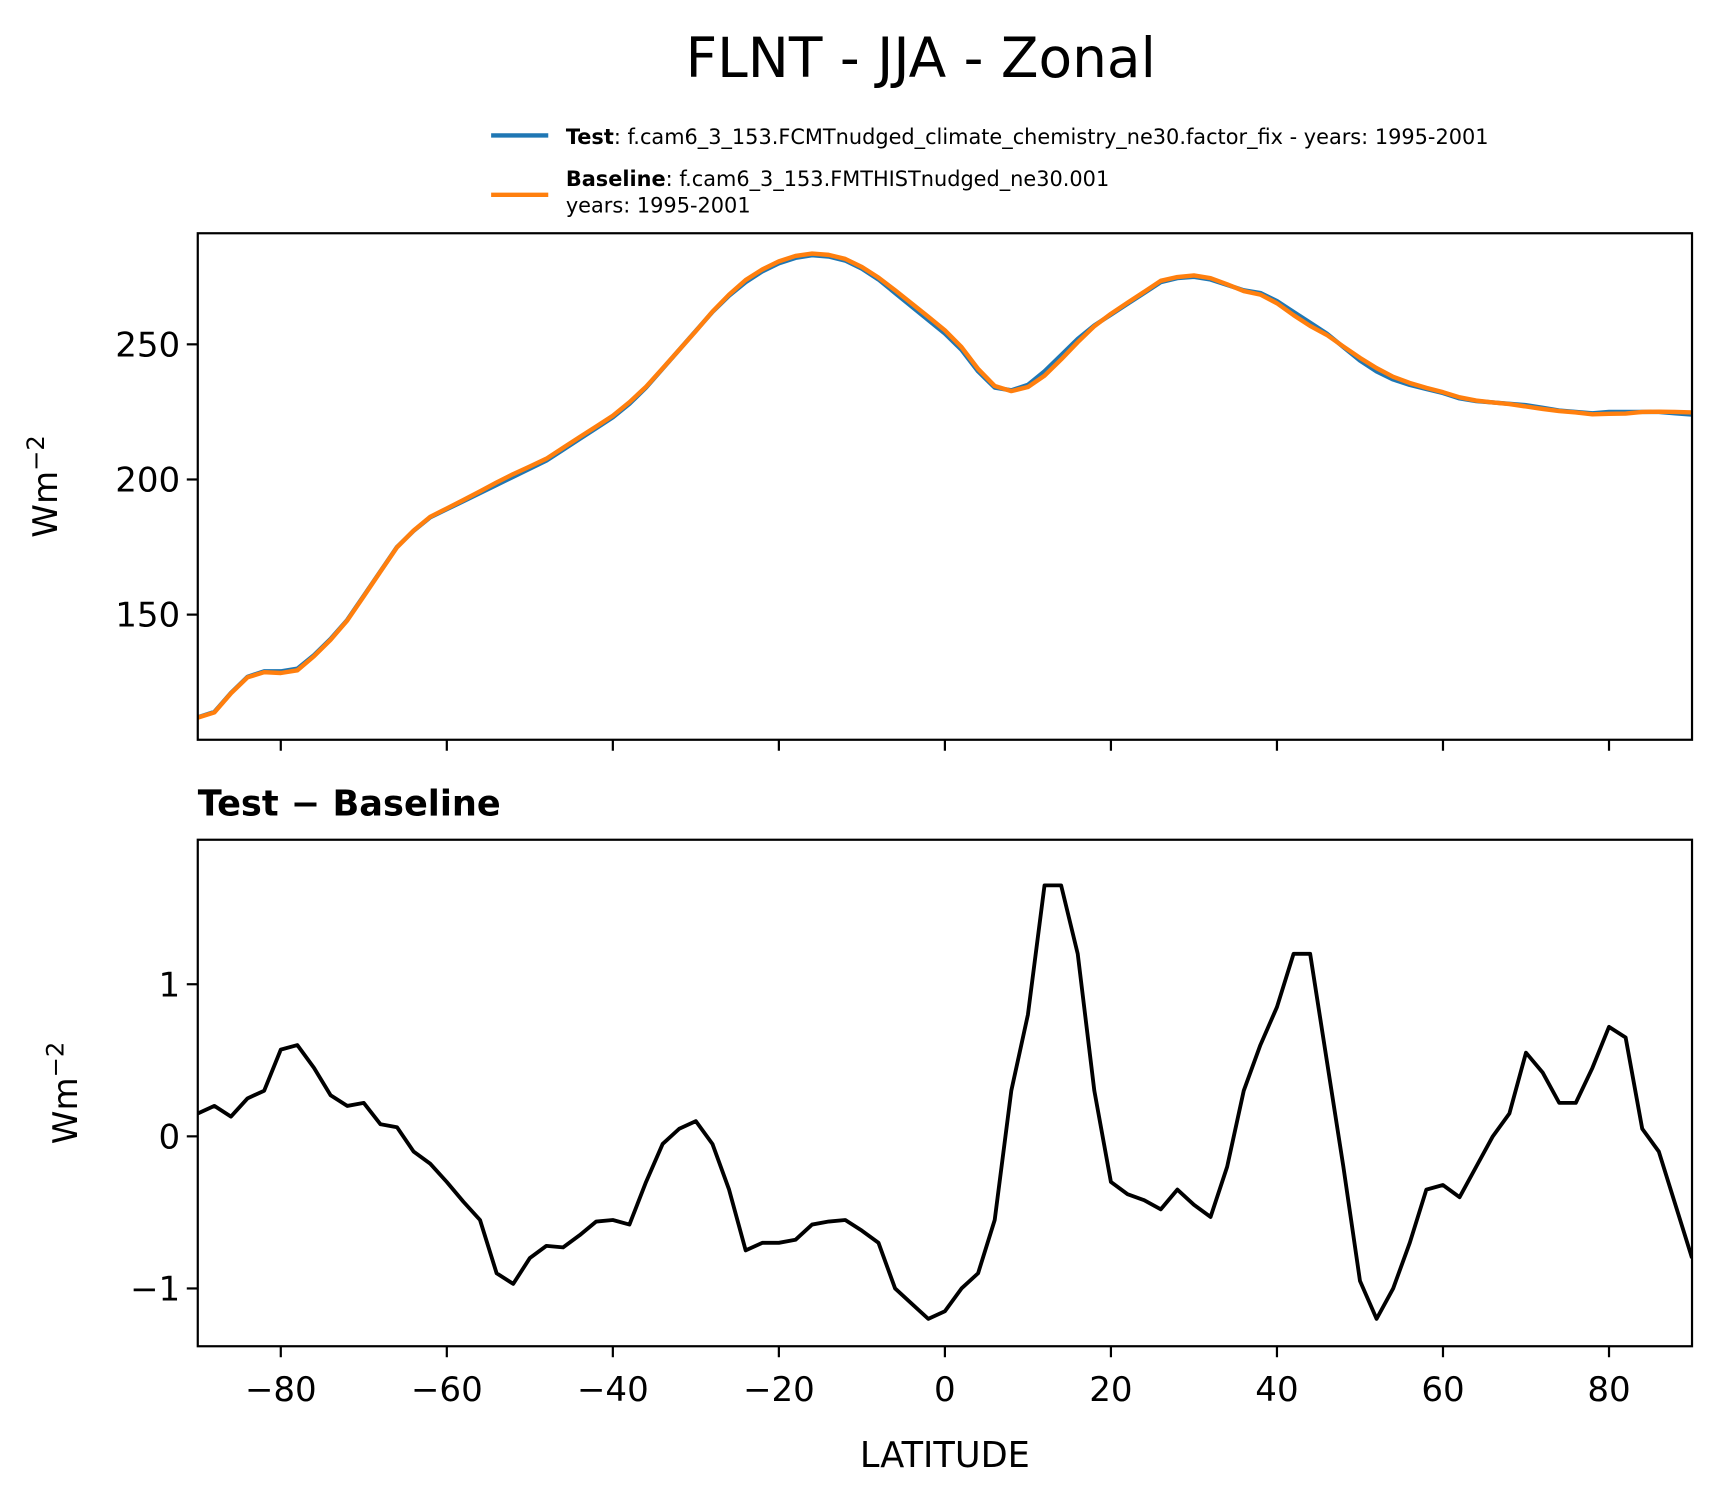 Image resolution: width=1714 pixels, height=1496 pixels. Describe the element at coordinates (447, 1390) in the screenshot. I see `x-tick-label: −60` at that location.